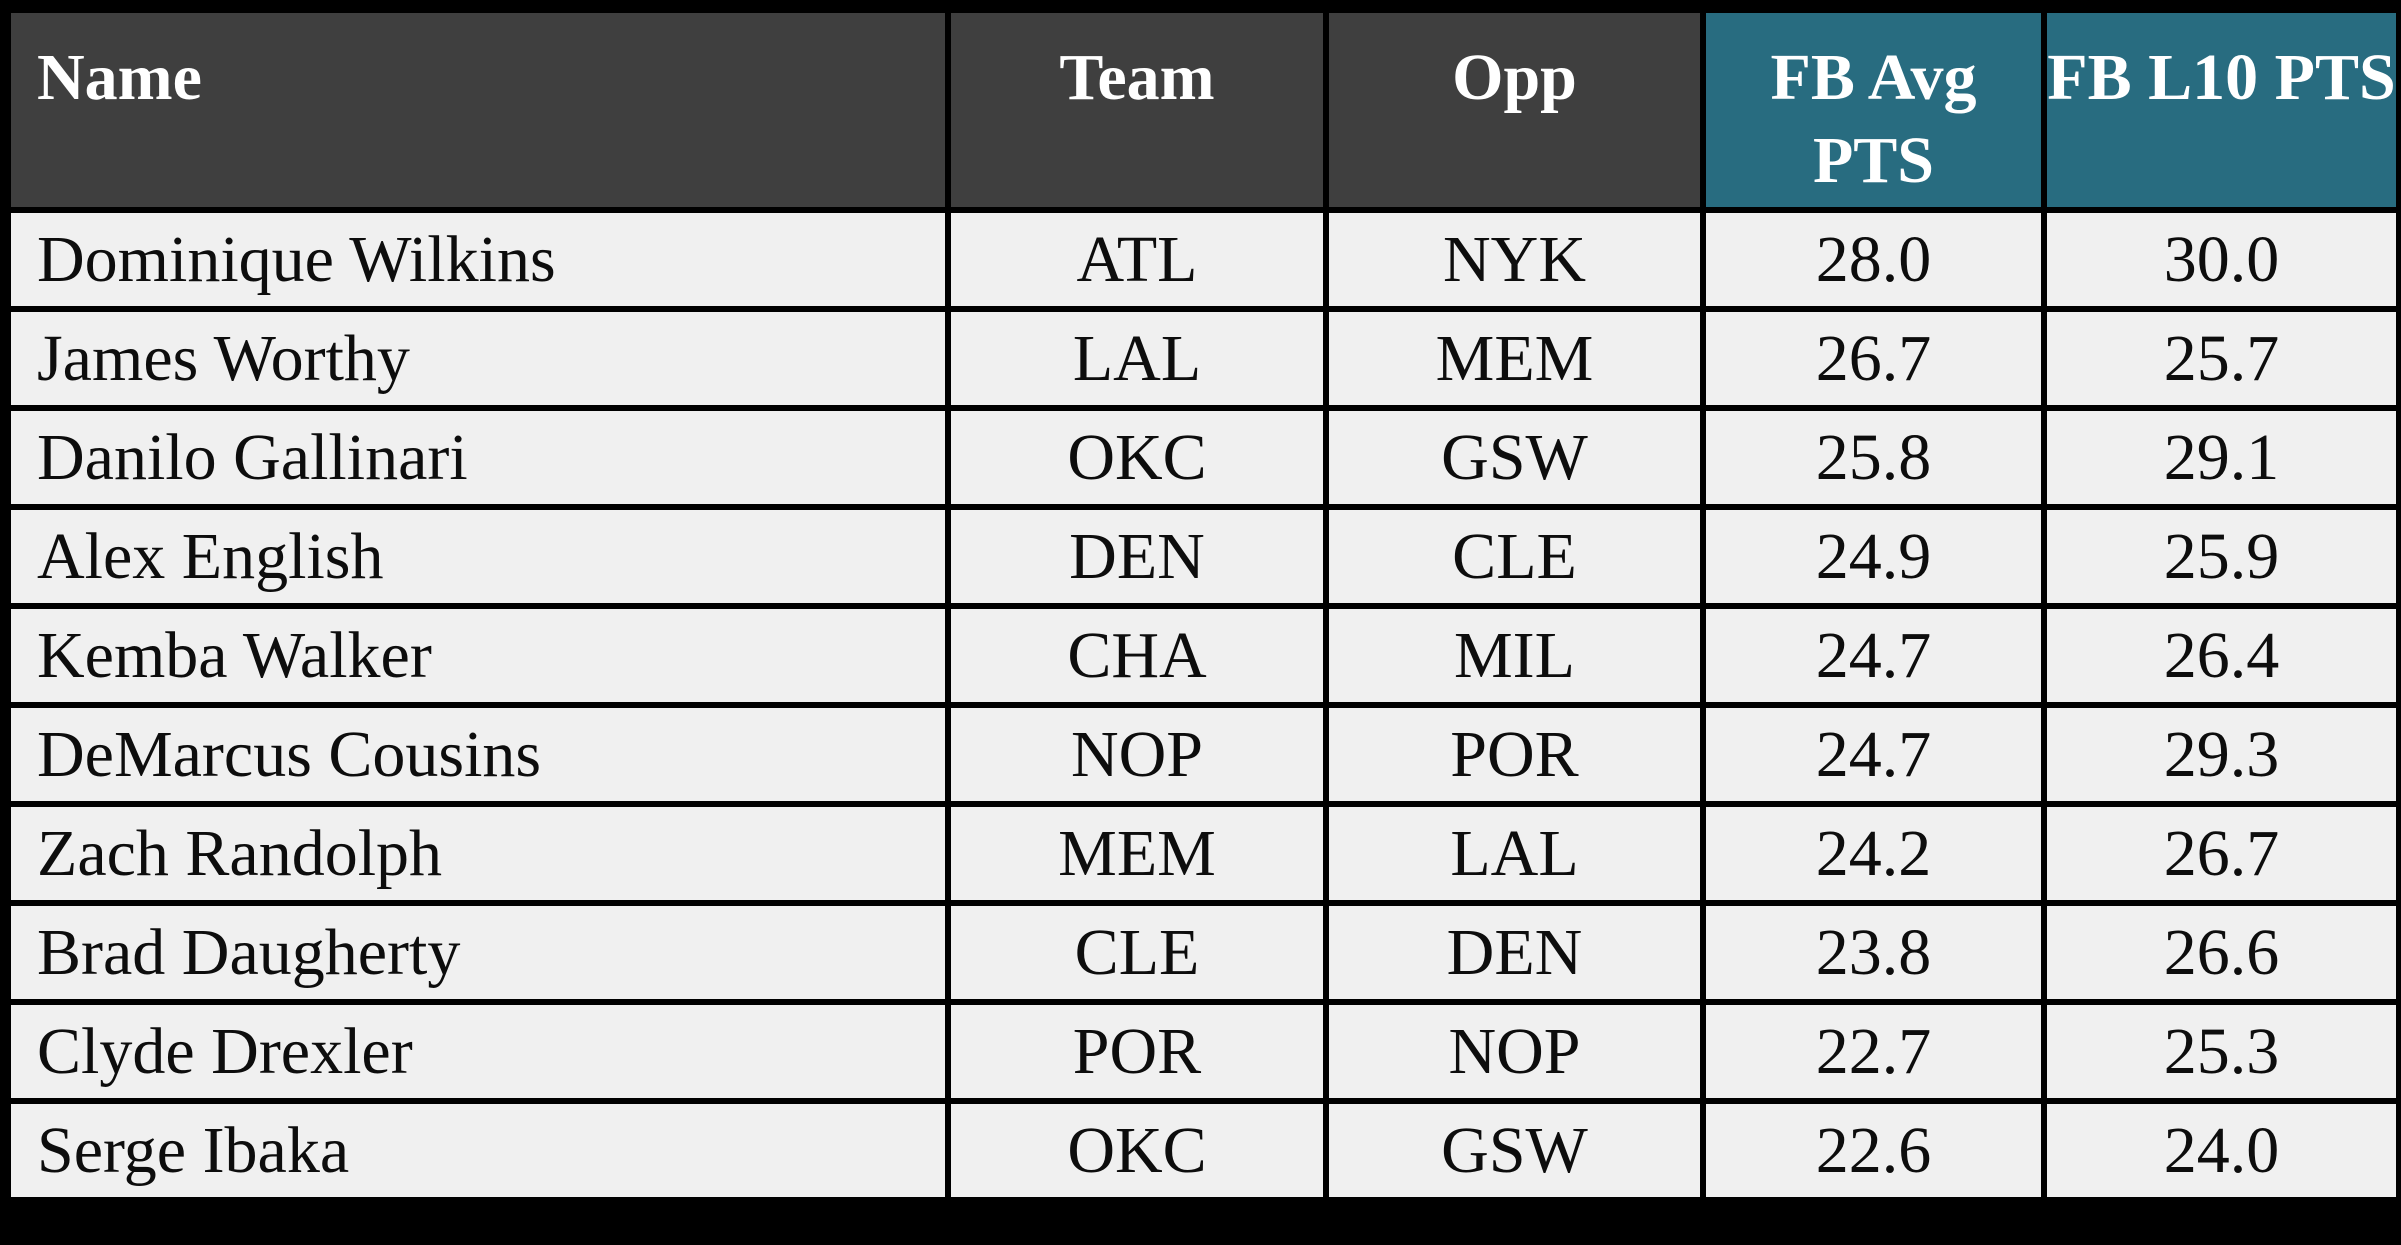 This screenshot has width=2401, height=1245. I want to click on team-cell: POR, so click(1137, 1051).